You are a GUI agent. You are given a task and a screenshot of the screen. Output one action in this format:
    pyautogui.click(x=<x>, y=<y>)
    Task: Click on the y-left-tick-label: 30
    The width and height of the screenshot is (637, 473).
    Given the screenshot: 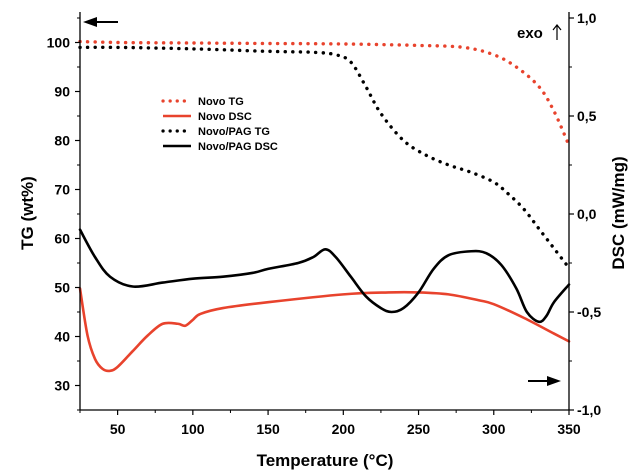 What is the action you would take?
    pyautogui.click(x=62, y=386)
    